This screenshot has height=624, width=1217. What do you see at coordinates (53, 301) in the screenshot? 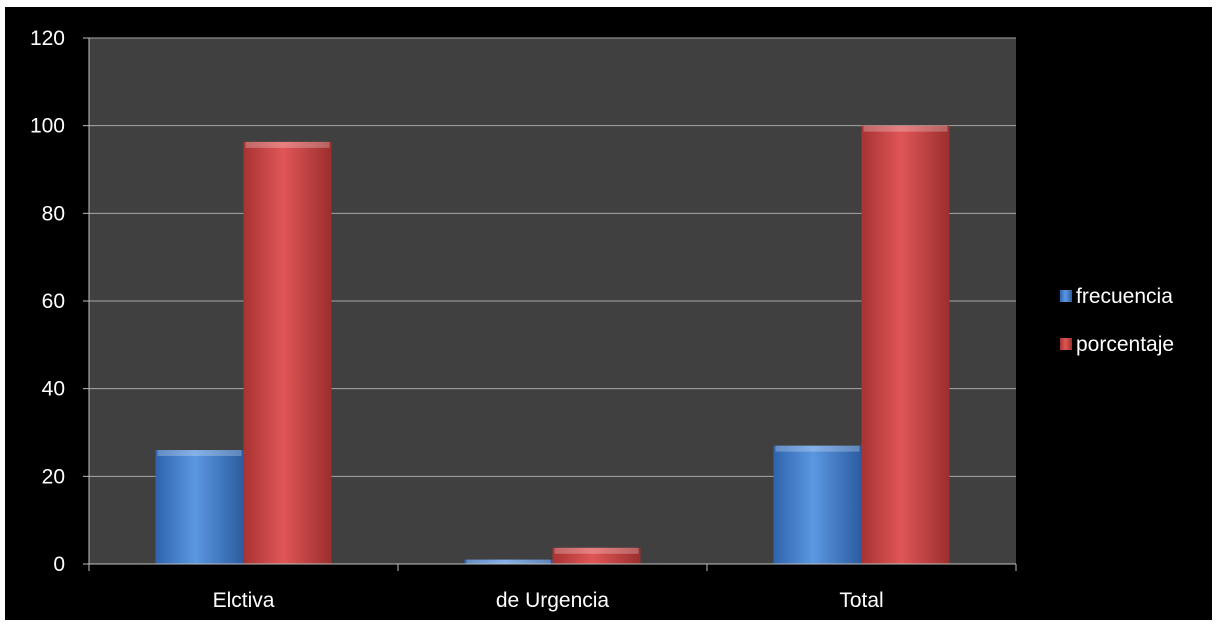
I see `y-tick-label: 60` at bounding box center [53, 301].